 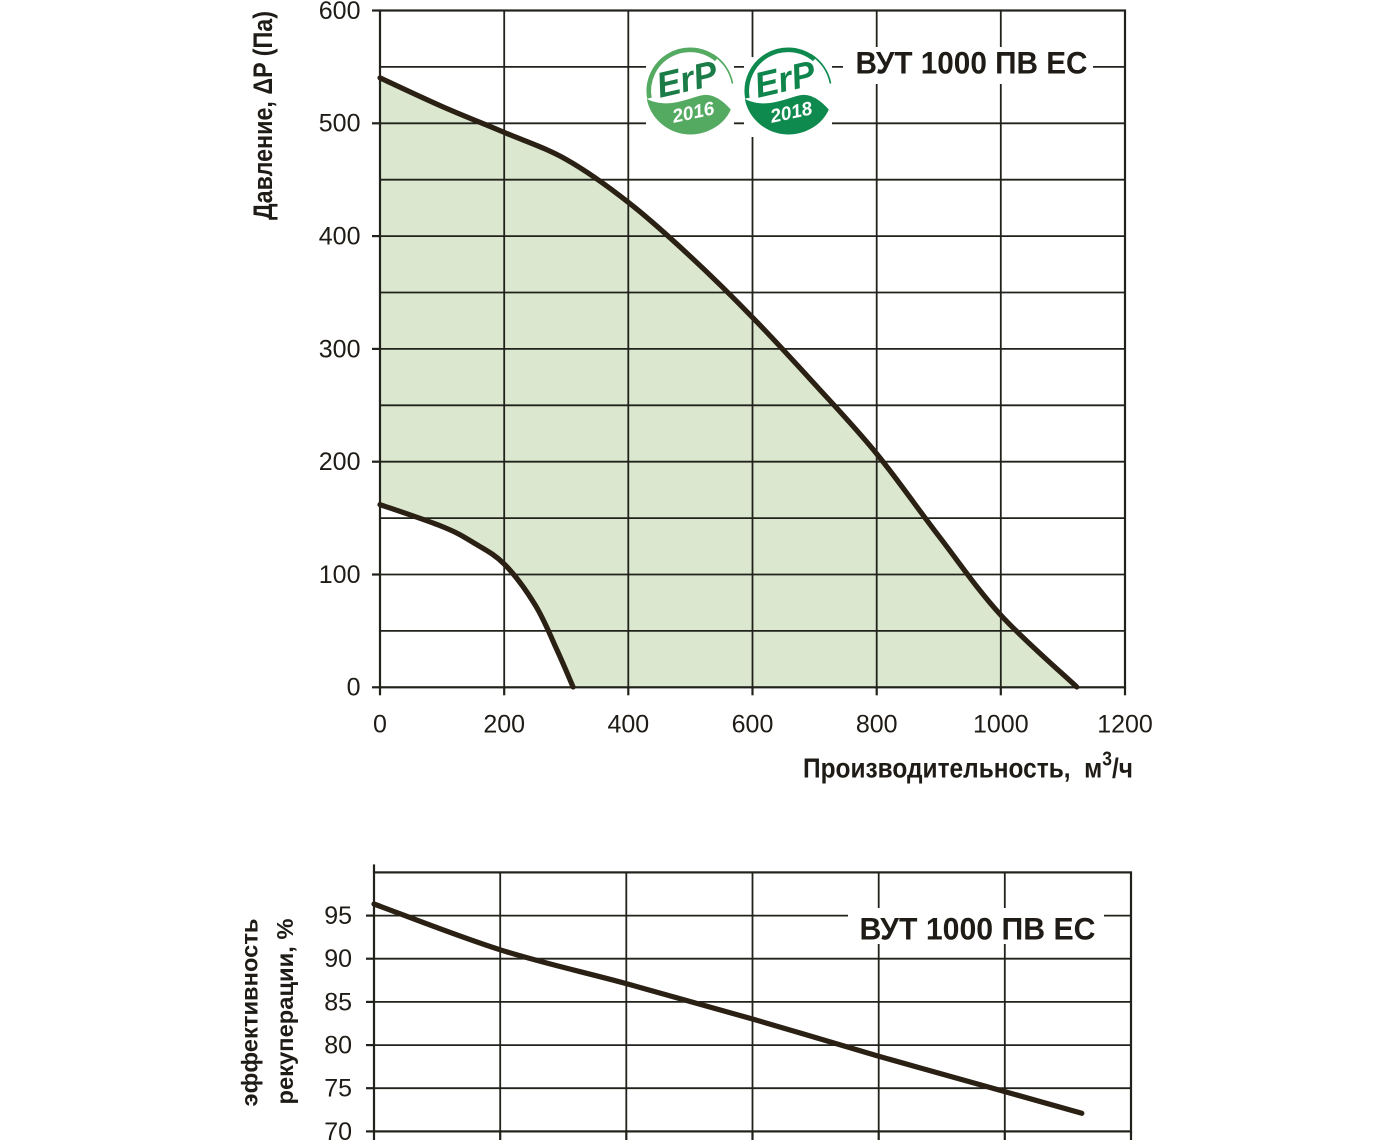 I want to click on svg-text: 75, so click(x=338, y=1089).